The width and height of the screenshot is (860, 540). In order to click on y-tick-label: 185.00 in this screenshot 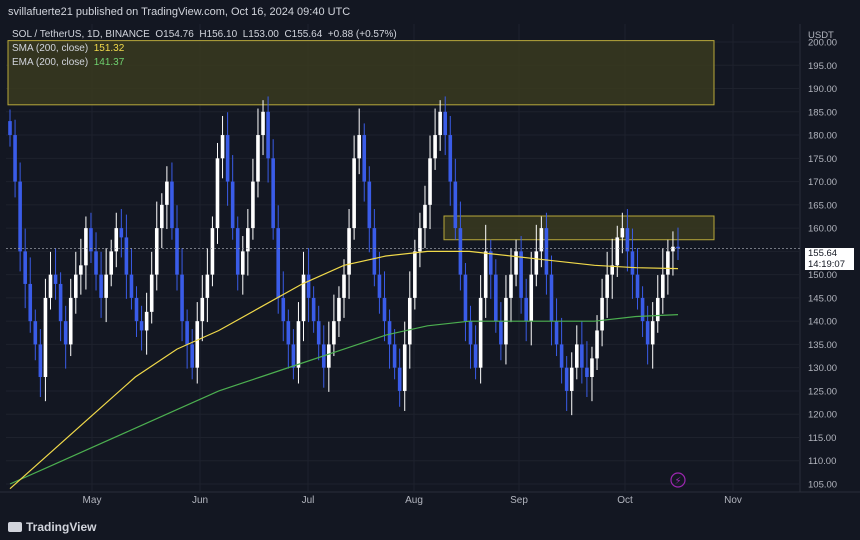, I will do `click(822, 112)`.